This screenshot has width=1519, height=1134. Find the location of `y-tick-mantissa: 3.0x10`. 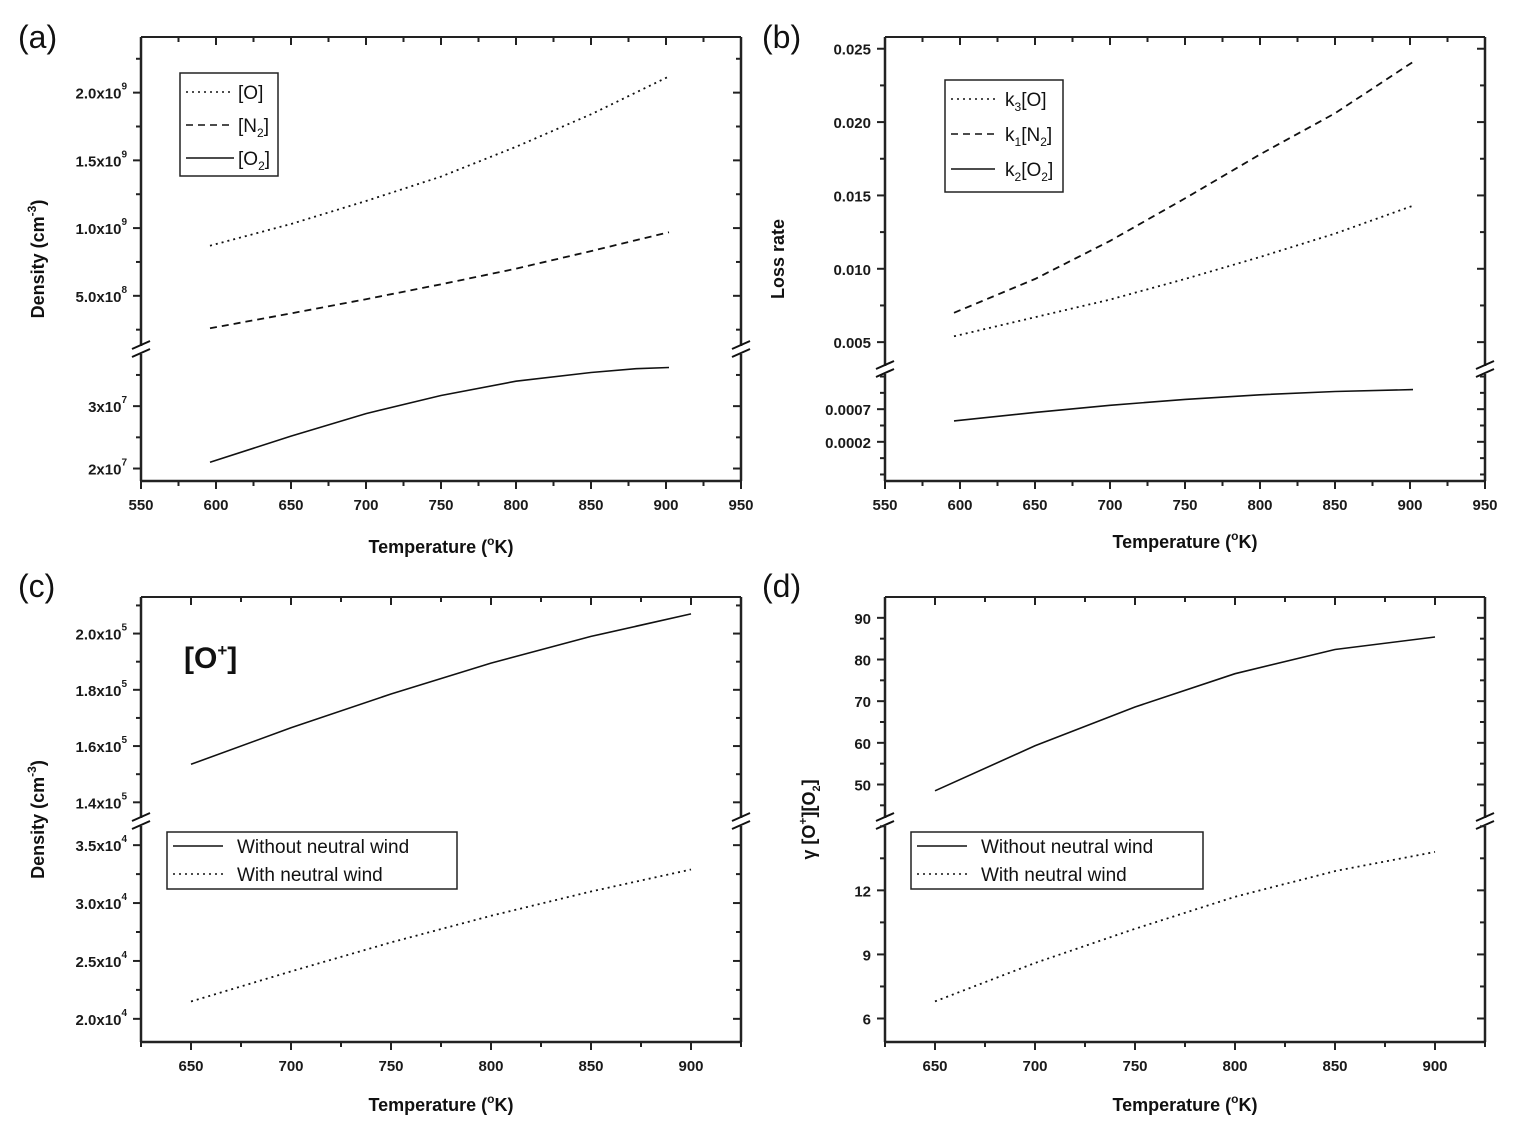

y-tick-mantissa: 3.0x10 is located at coordinates (99, 904).